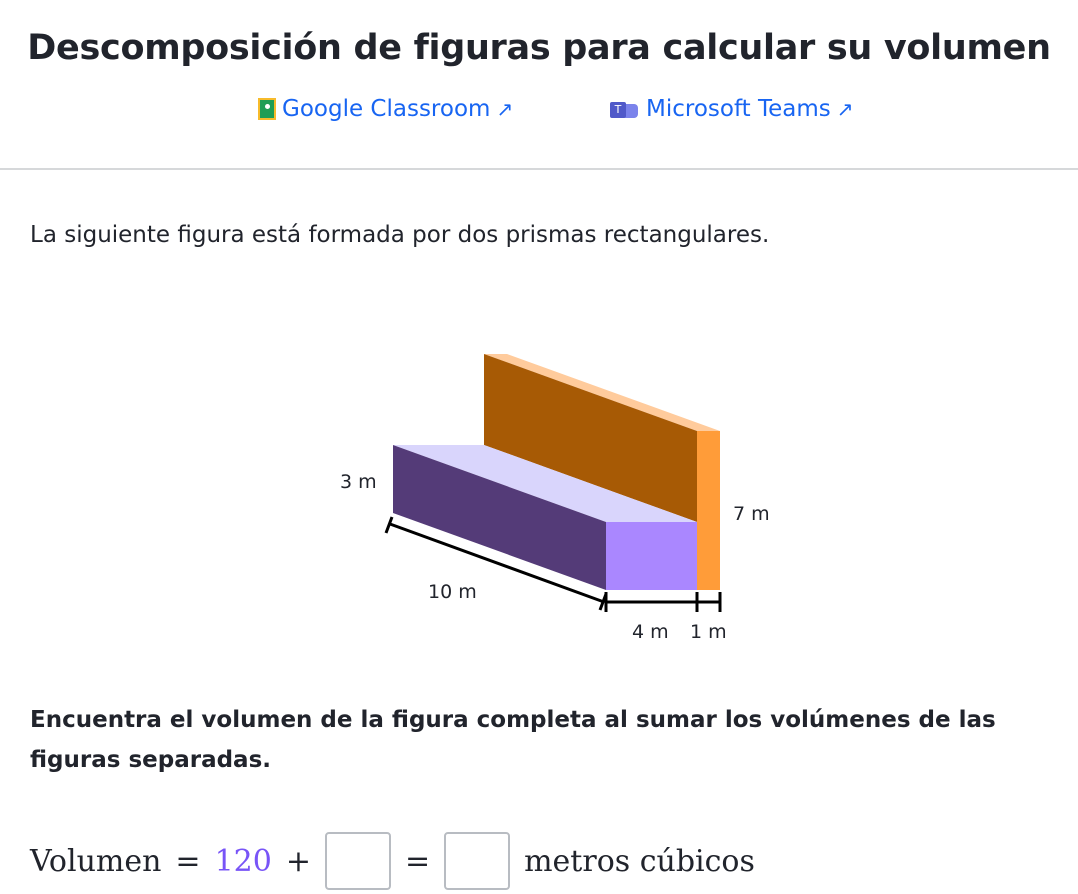  I want to click on label-4m: 4 m, so click(650, 632).